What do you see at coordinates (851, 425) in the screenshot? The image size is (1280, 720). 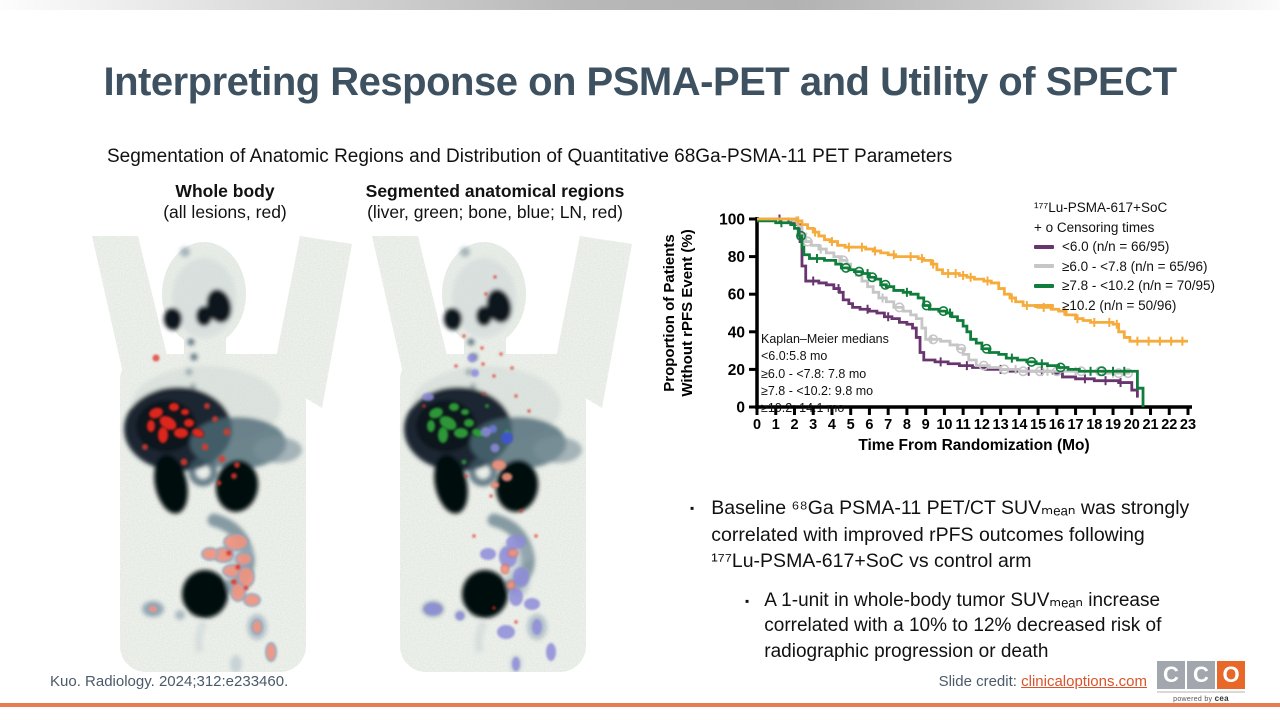 I see `x-tick-label: 5` at bounding box center [851, 425].